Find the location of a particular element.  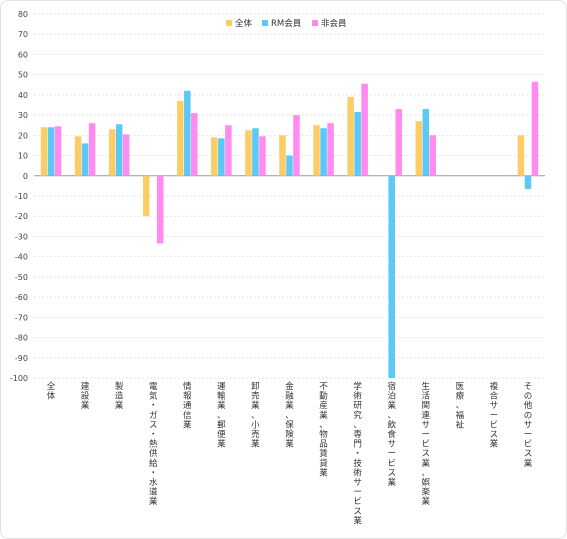

category-label: 卸売業、小売業 is located at coordinates (255, 415).